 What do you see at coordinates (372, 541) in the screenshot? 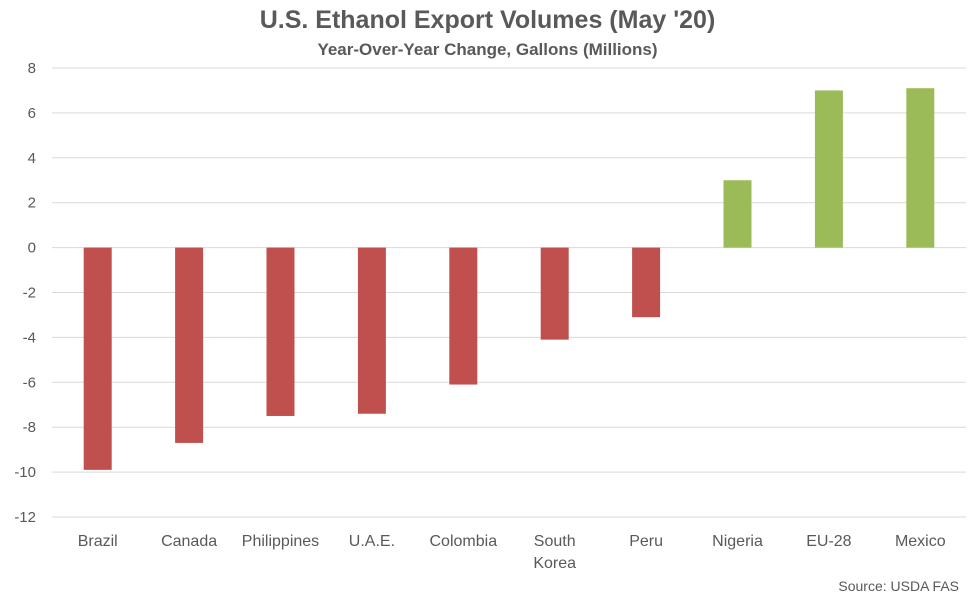
I see `x-category-label: U.A.E.` at bounding box center [372, 541].